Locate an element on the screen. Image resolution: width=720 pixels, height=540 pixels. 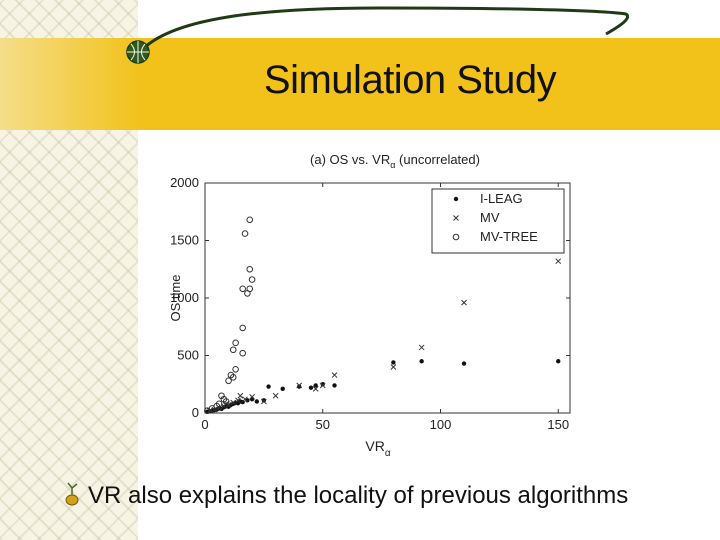
x-axis-label: VRα is located at coordinates (377, 448).